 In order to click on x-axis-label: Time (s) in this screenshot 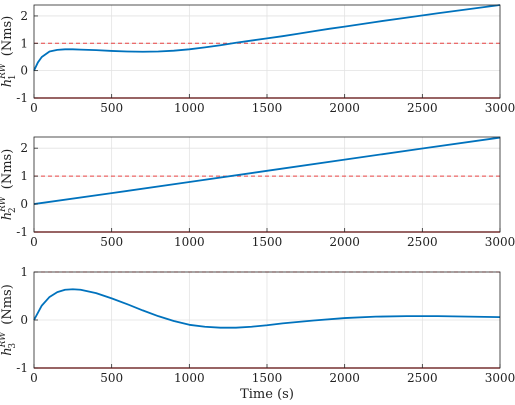, I will do `click(267, 394)`.